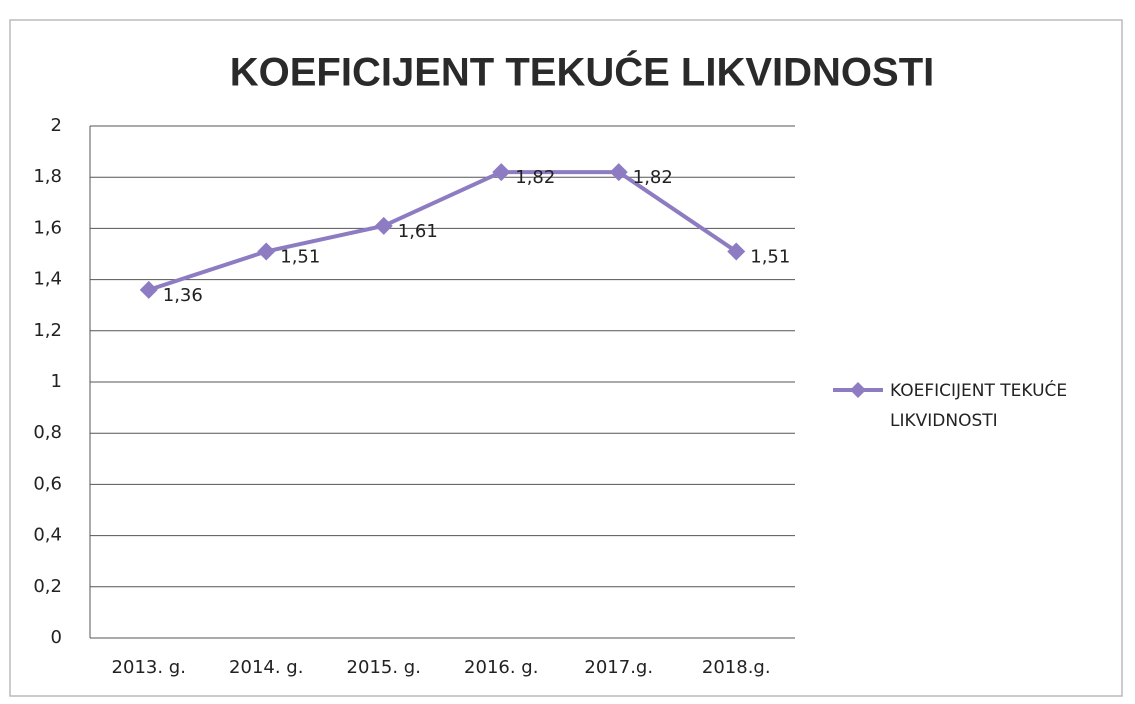 The height and width of the screenshot is (704, 1135). What do you see at coordinates (618, 667) in the screenshot?
I see `x-tick-label: 2017.g.` at bounding box center [618, 667].